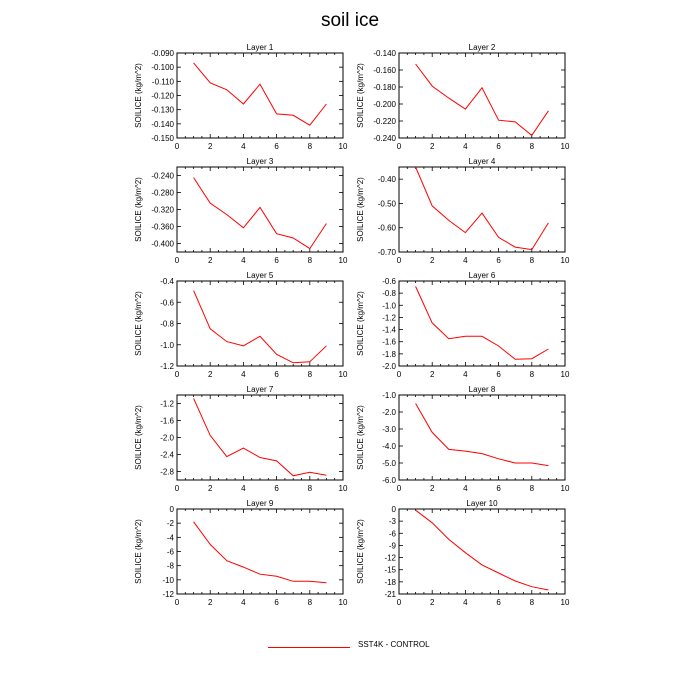  What do you see at coordinates (394, 644) in the screenshot?
I see `legend-label: SST4K - CONTROL` at bounding box center [394, 644].